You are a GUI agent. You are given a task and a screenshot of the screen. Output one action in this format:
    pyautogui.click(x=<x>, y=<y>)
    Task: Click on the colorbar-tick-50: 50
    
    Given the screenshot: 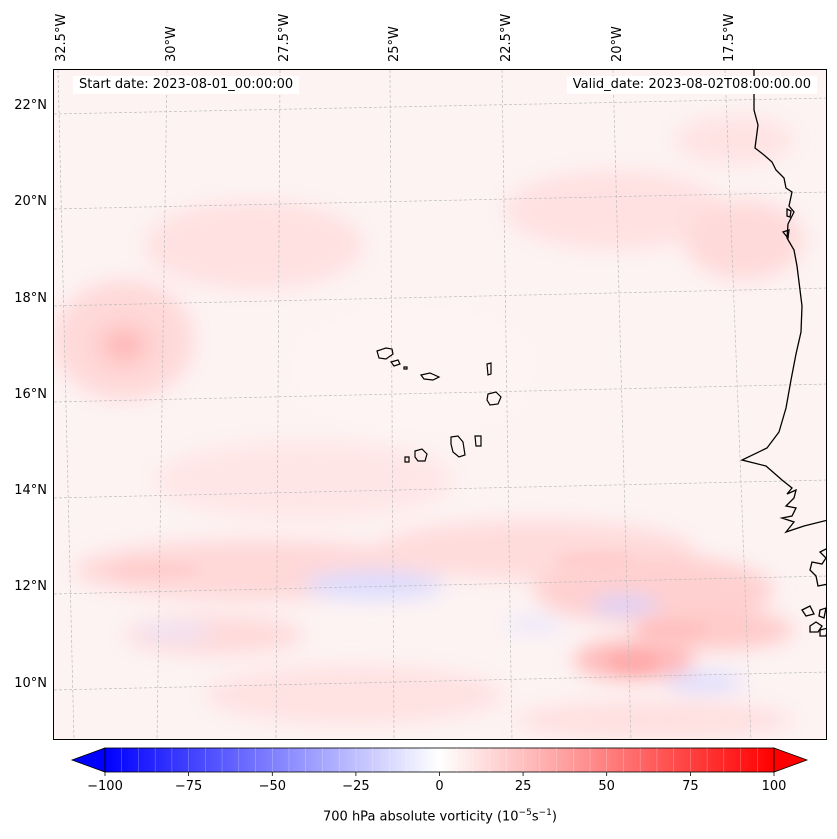 What is the action you would take?
    pyautogui.click(x=606, y=786)
    